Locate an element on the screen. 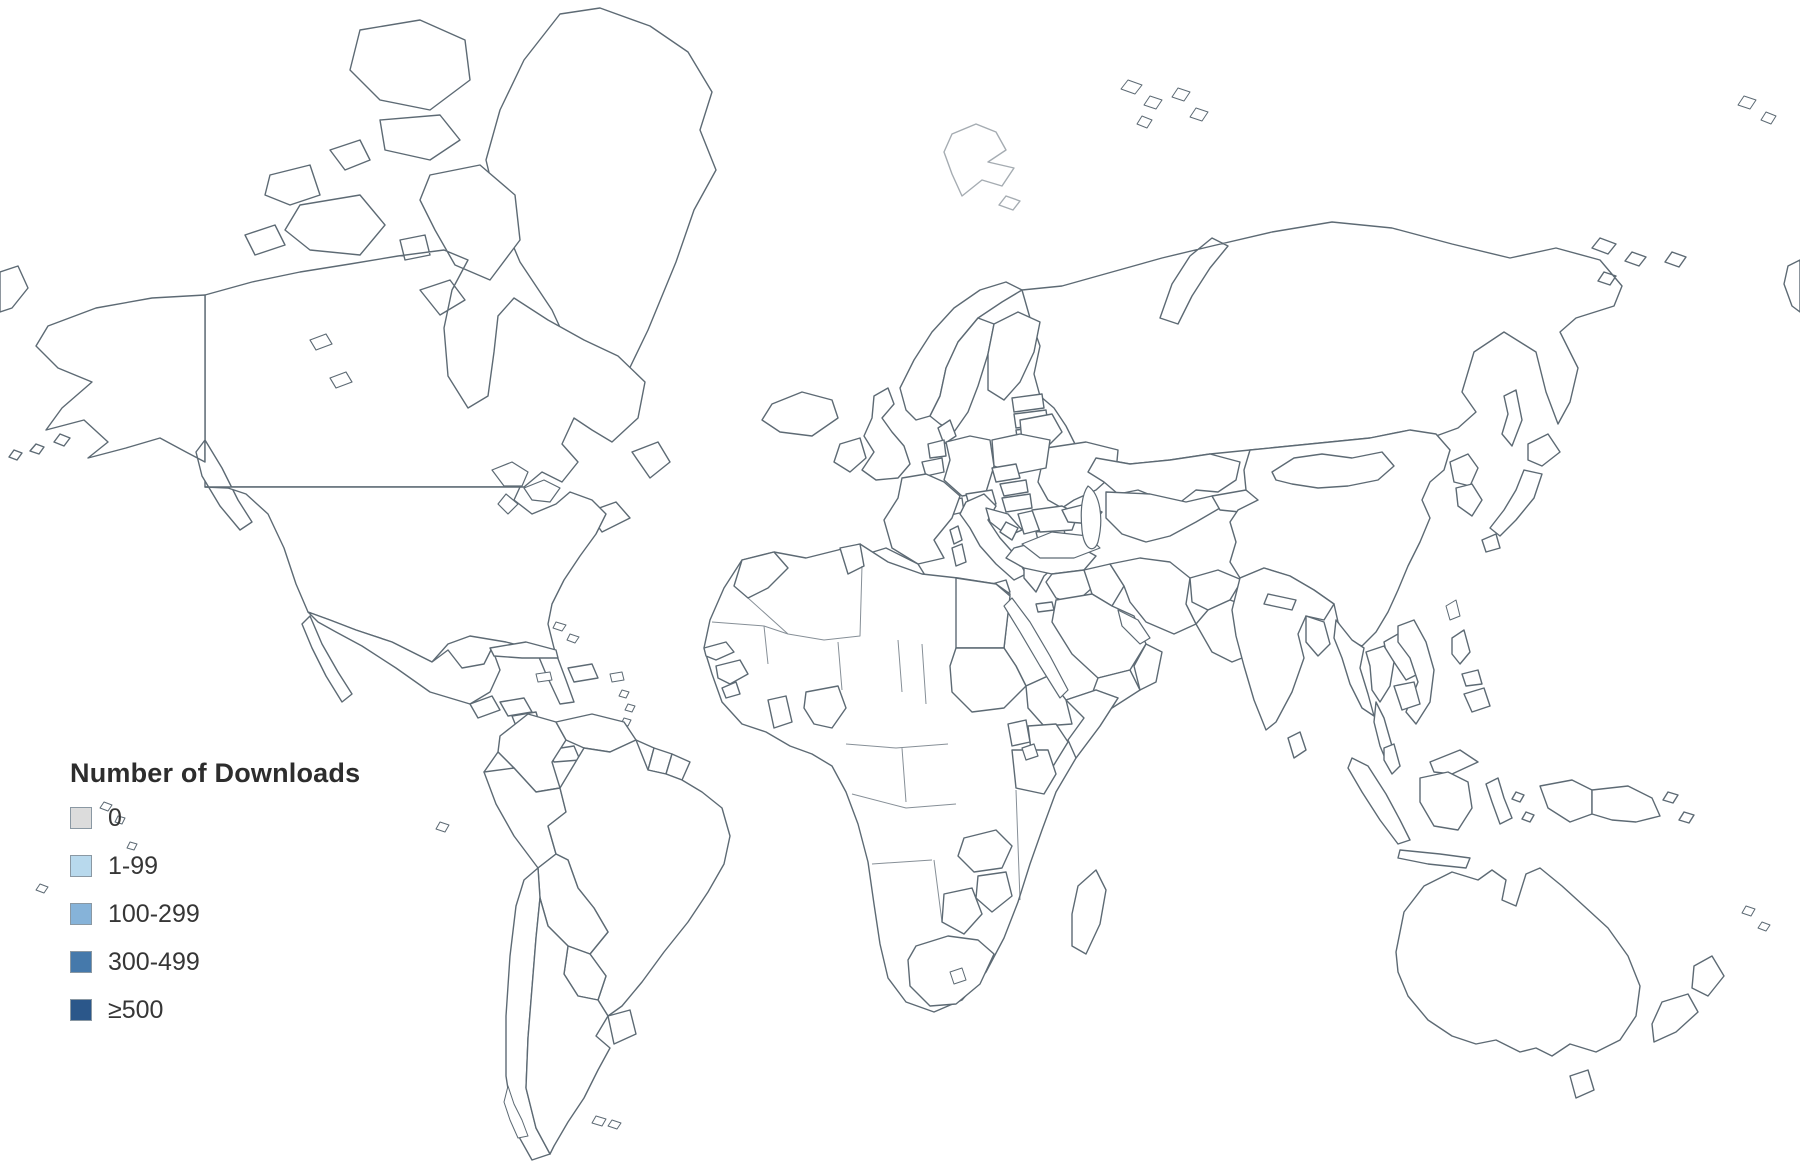 This screenshot has width=1800, height=1166. country-egypt is located at coordinates (983, 613).